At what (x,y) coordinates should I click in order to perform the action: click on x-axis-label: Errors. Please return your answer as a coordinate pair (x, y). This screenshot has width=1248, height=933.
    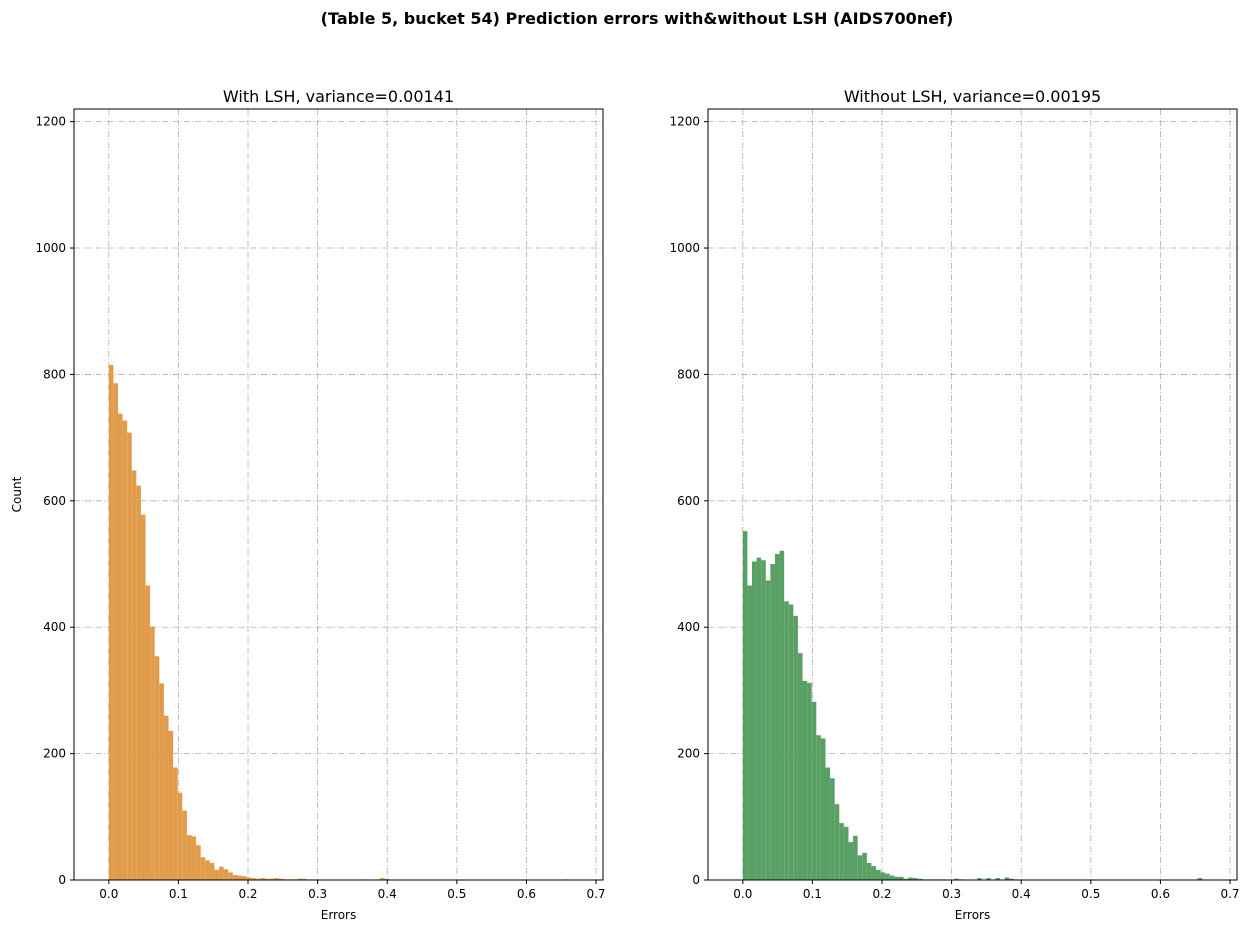
    Looking at the image, I should click on (339, 915).